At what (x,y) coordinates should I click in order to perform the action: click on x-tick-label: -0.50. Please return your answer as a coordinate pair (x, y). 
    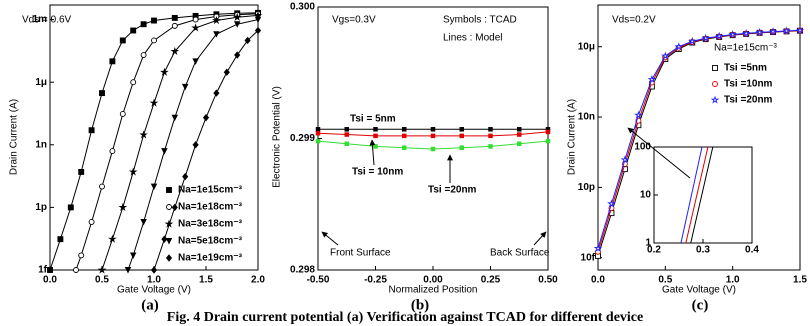
    Looking at the image, I should click on (318, 280).